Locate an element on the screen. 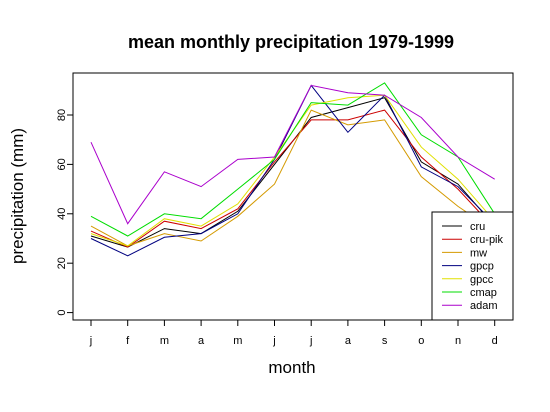 The image size is (550, 412). y-tick-label: 0 is located at coordinates (62, 313).